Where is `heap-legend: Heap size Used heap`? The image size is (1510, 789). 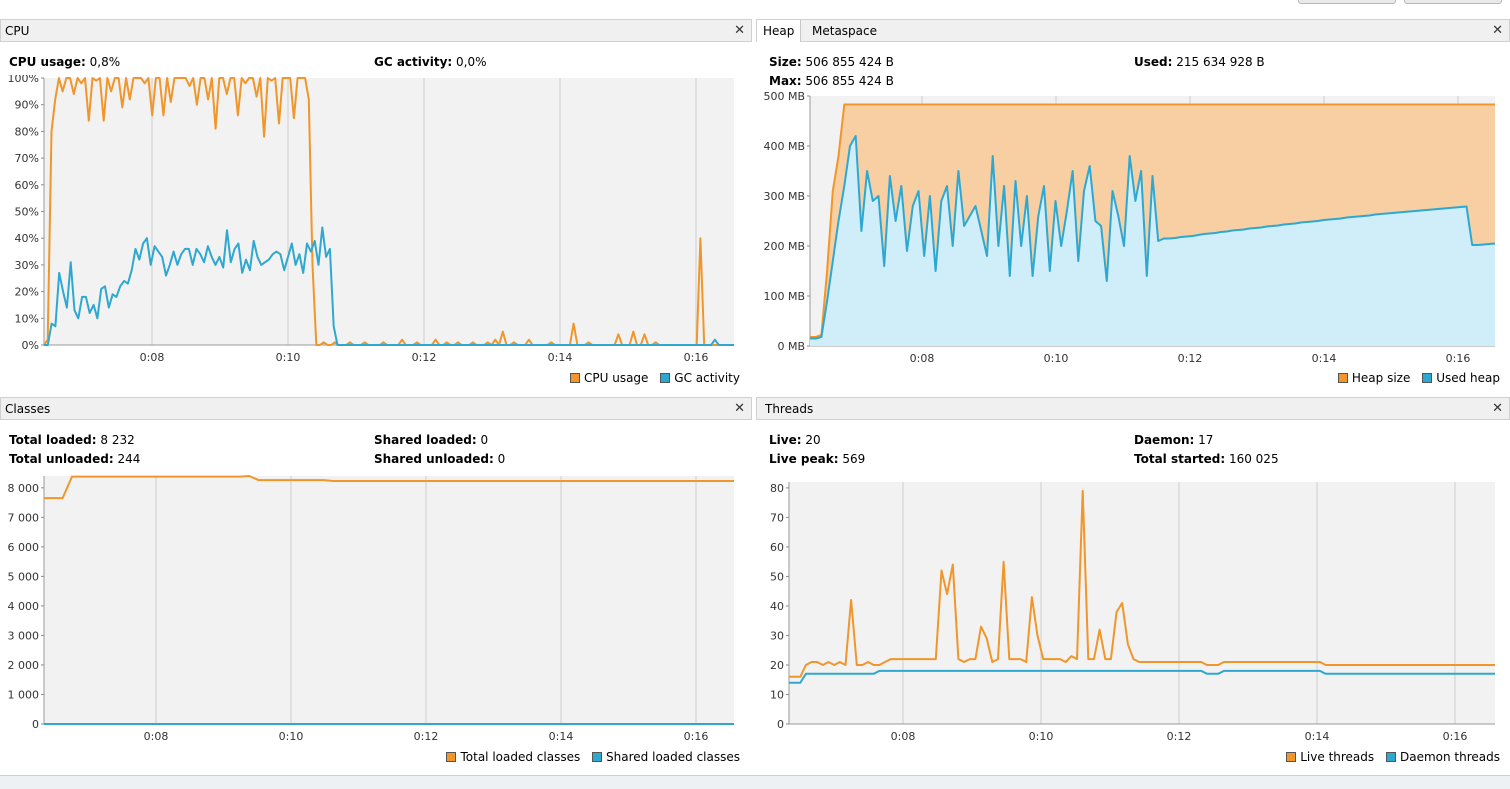
heap-legend: Heap size Used heap is located at coordinates (1415, 378).